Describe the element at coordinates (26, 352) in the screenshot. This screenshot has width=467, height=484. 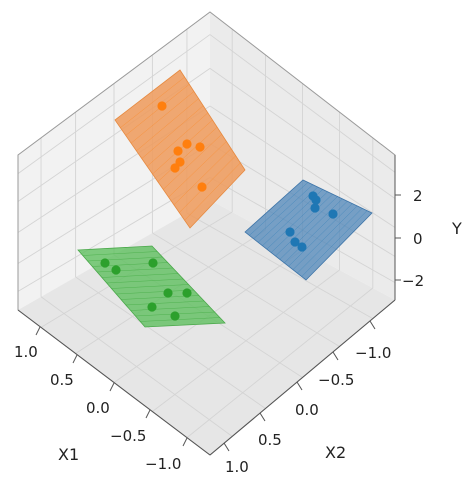
I see `x1-tick-label-1: 1.0` at that location.